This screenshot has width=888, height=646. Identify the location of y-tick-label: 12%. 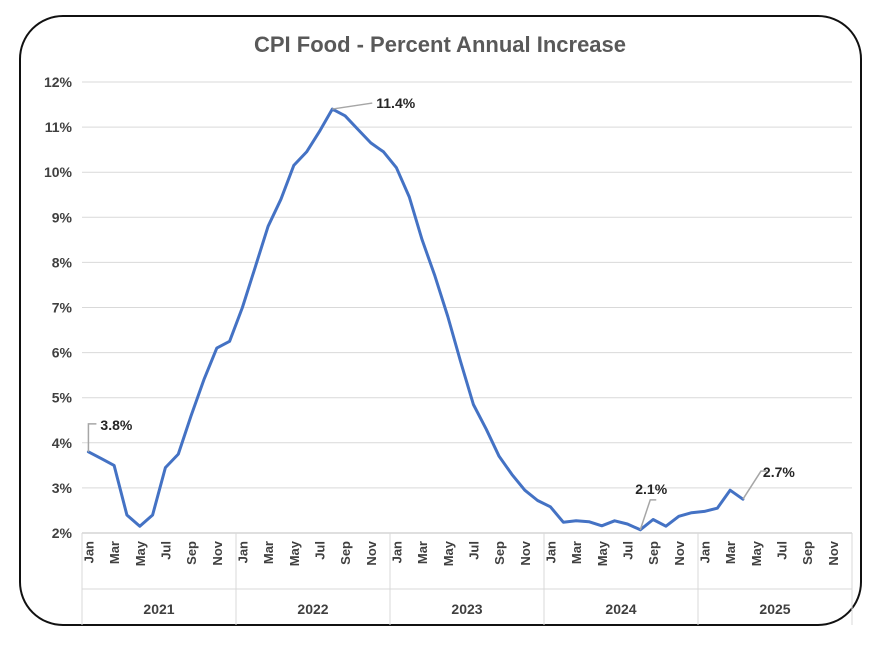
(58, 82).